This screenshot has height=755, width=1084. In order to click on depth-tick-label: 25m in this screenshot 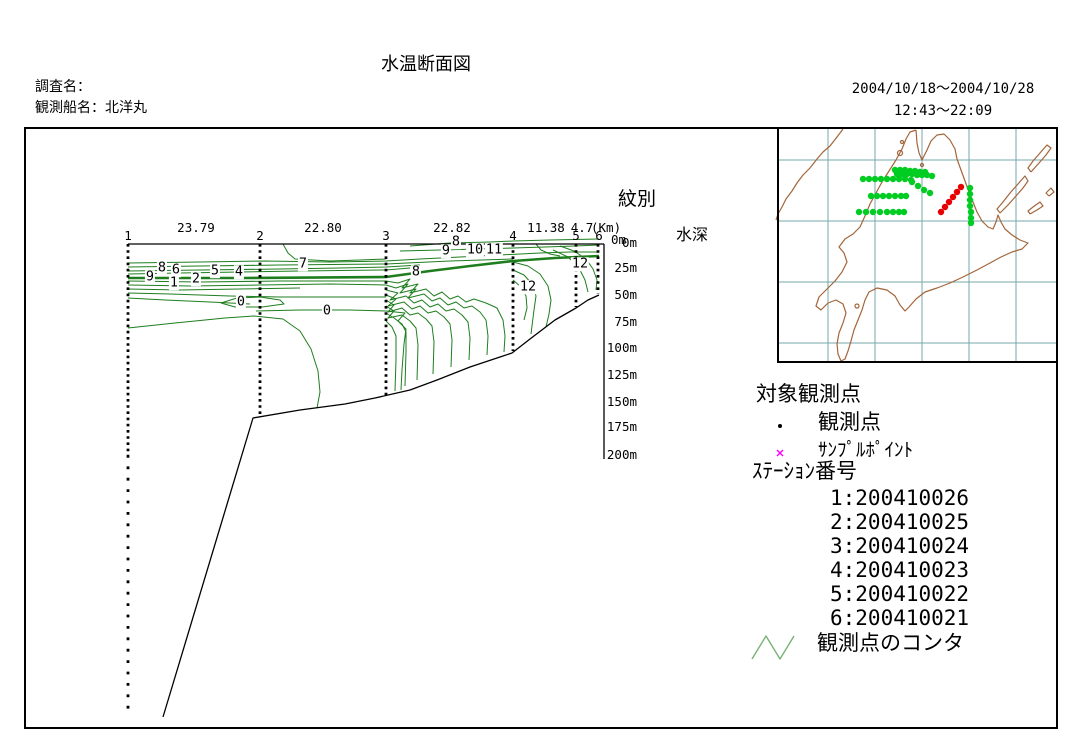, I will do `click(625, 267)`.